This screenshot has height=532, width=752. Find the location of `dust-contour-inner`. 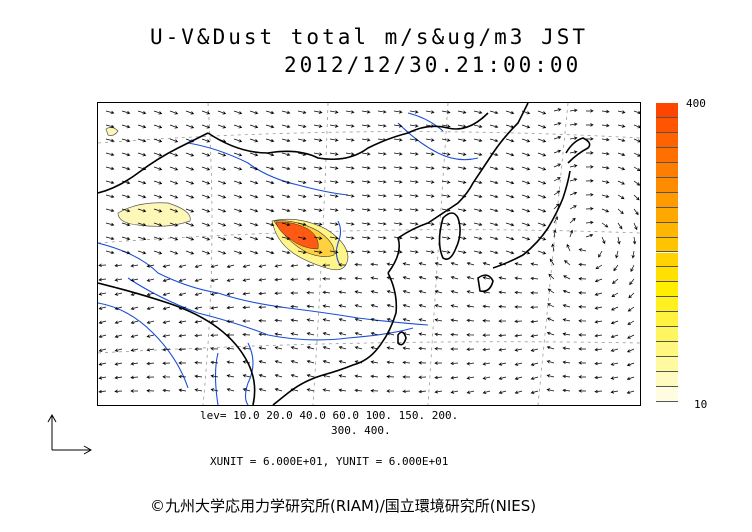

dust-contour-inner is located at coordinates (297, 235).